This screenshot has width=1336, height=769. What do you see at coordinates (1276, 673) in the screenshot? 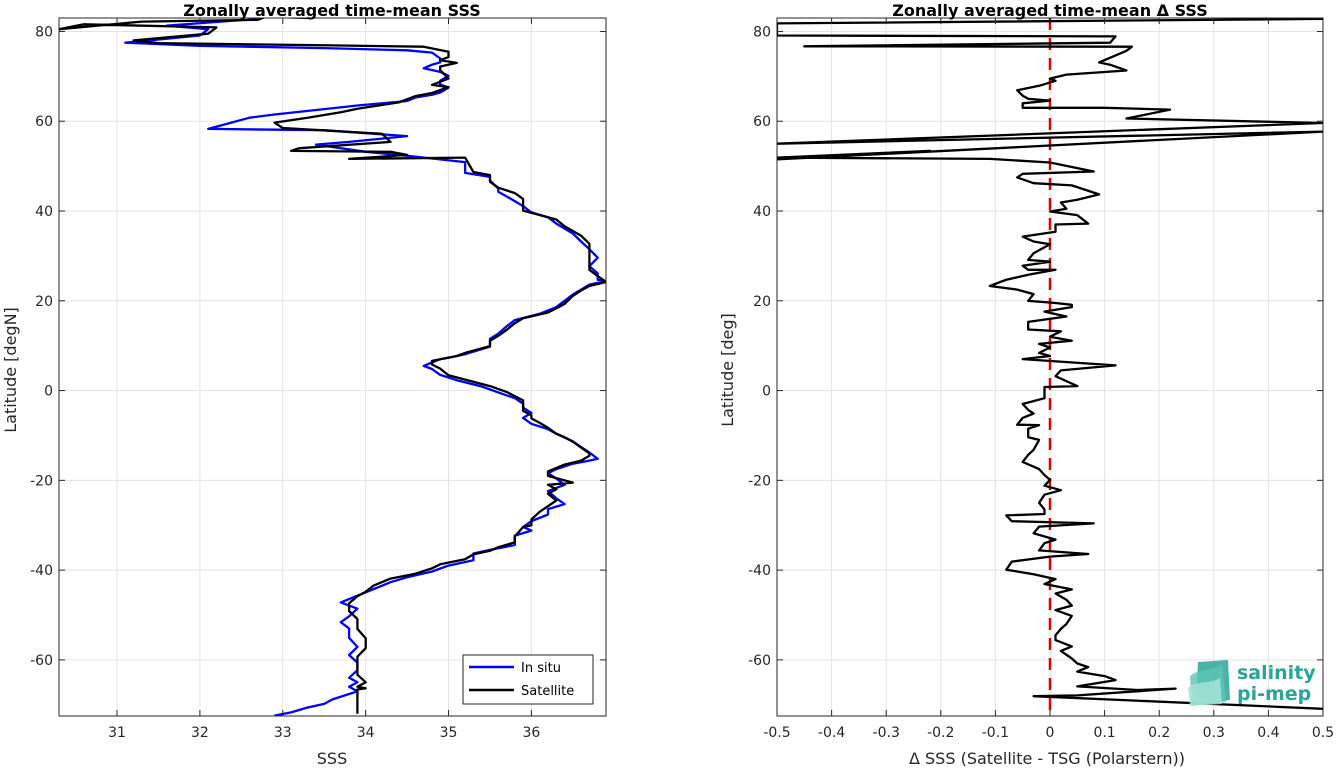
I see `logo-text-salinity: salinity` at bounding box center [1276, 673].